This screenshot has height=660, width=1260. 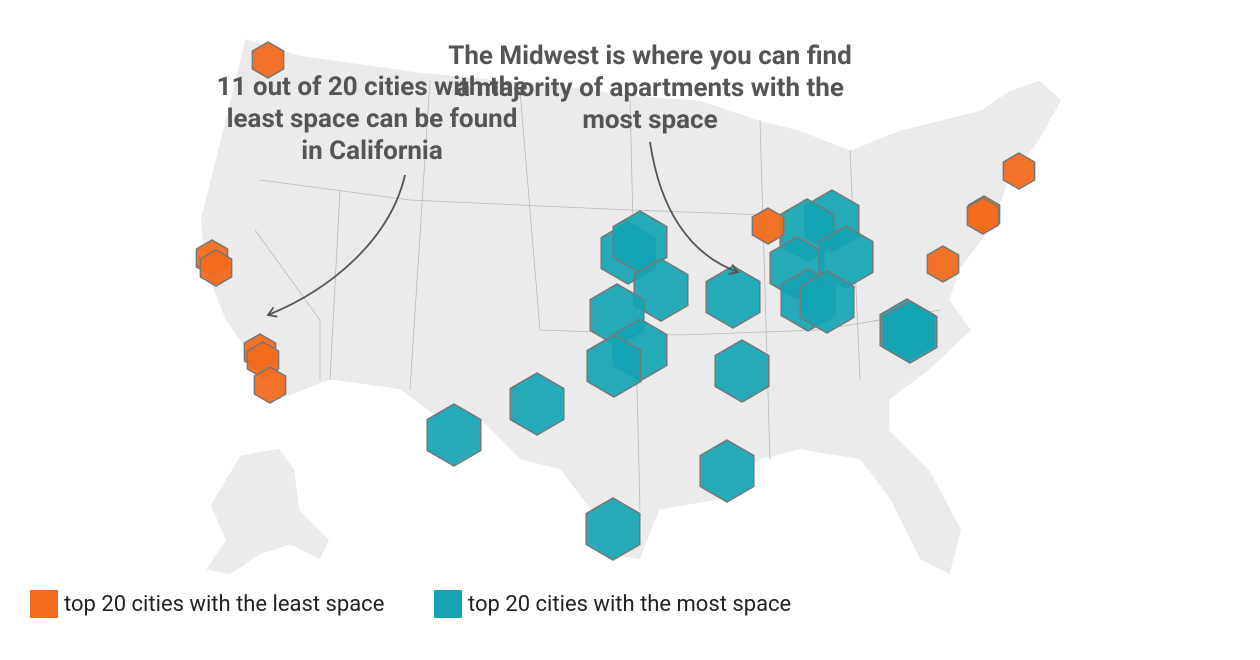 What do you see at coordinates (372, 87) in the screenshot?
I see `annotation-line: 11 out of 20 cities with the` at bounding box center [372, 87].